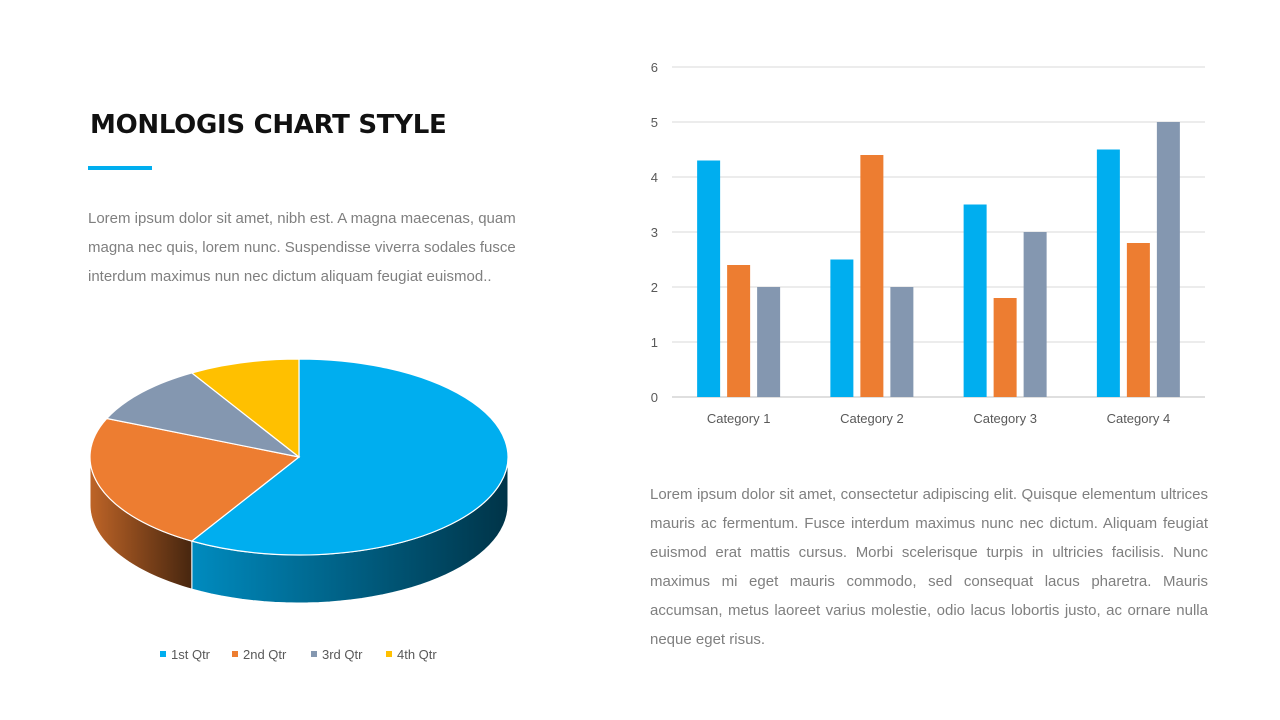  I want to click on x-tick-label: Category 3, so click(1005, 418).